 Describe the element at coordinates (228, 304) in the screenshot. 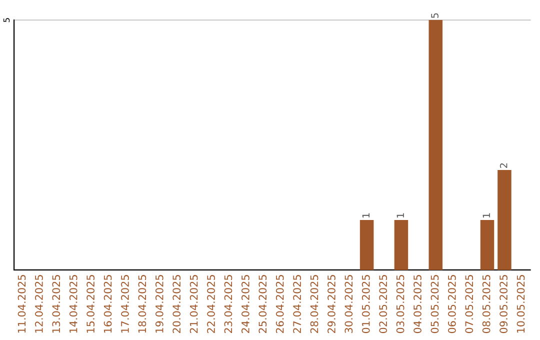

I see `x-tick-label: 23.04.2025` at that location.